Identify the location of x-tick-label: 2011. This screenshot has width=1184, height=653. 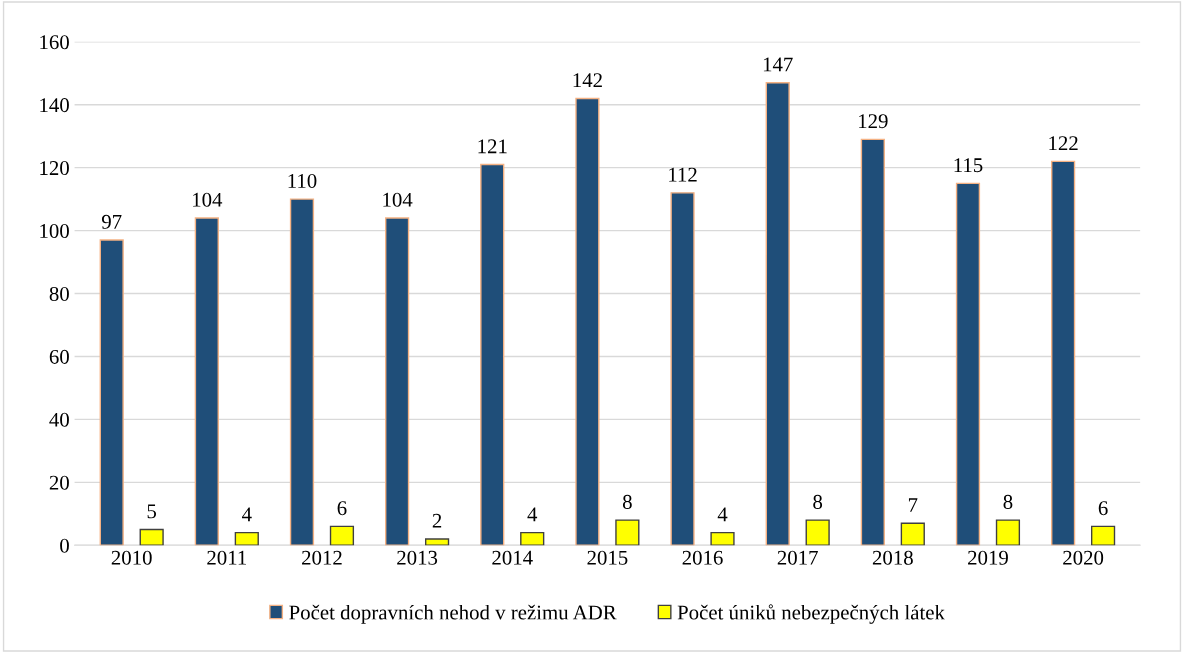
(227, 557).